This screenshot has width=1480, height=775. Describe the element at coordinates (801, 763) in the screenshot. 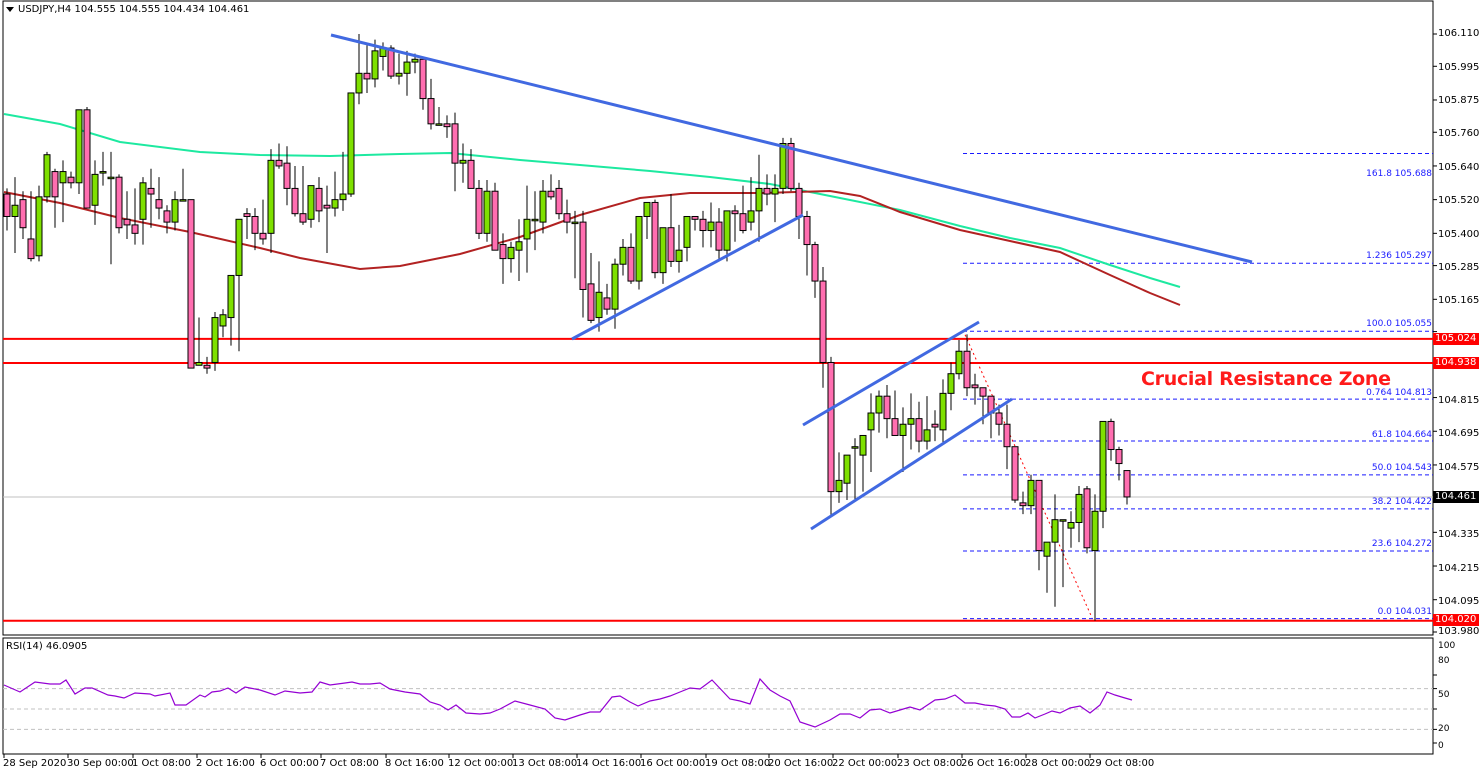

I see `time-label: 20 Oct 16:00` at that location.